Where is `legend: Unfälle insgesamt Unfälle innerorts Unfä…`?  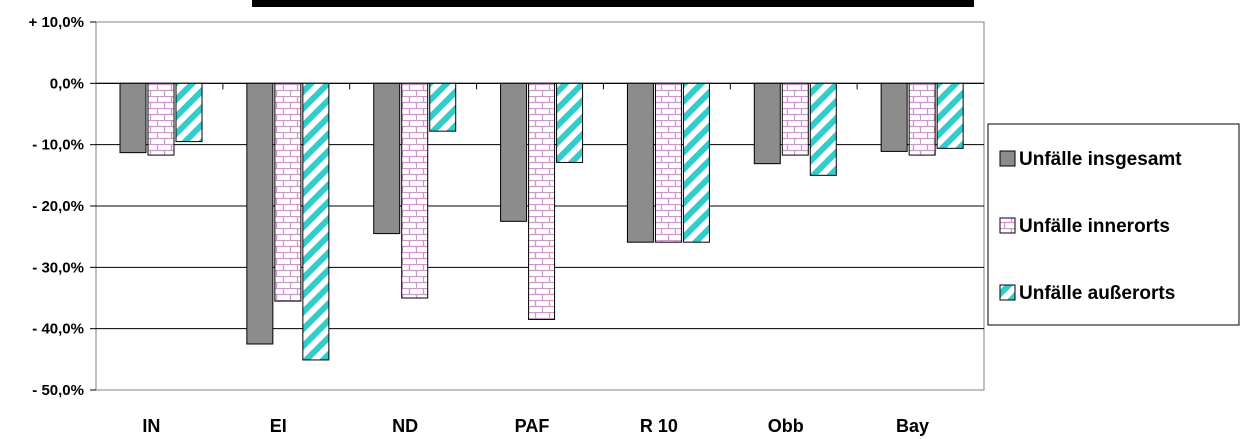
legend: Unfälle insgesamt Unfälle innerorts Unfä… is located at coordinates (1113, 224).